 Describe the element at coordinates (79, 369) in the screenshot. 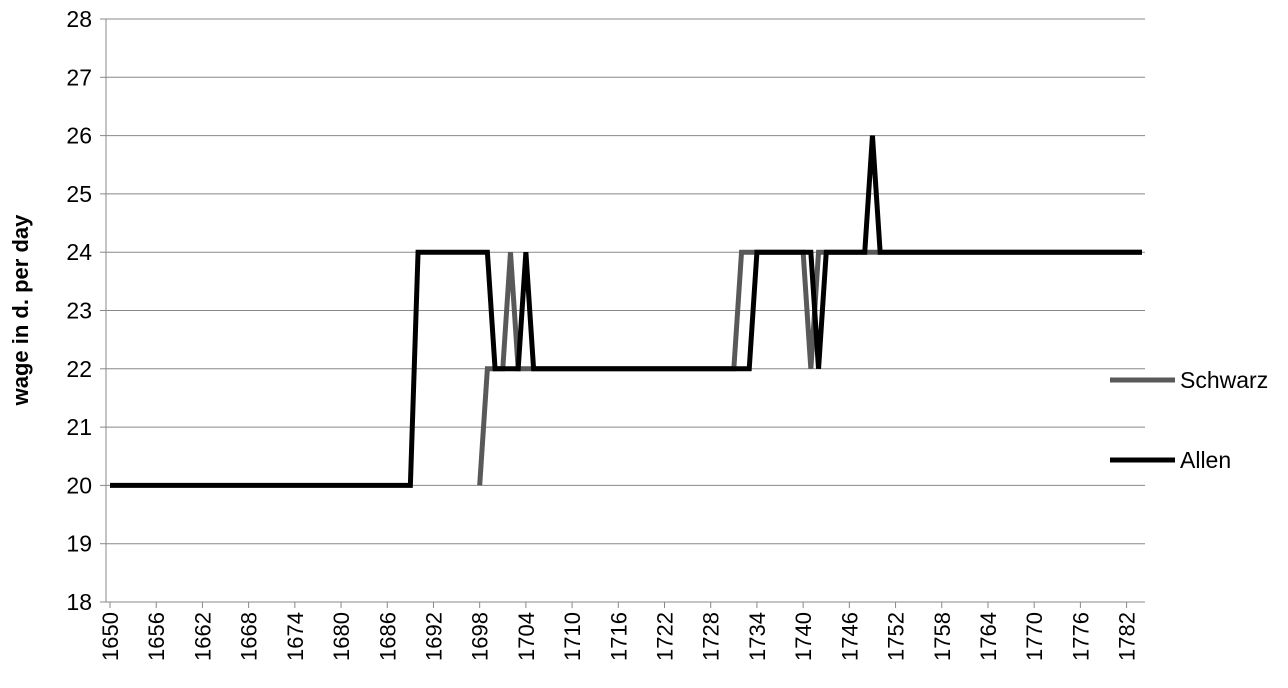

I see `y-tick-label: 22` at that location.